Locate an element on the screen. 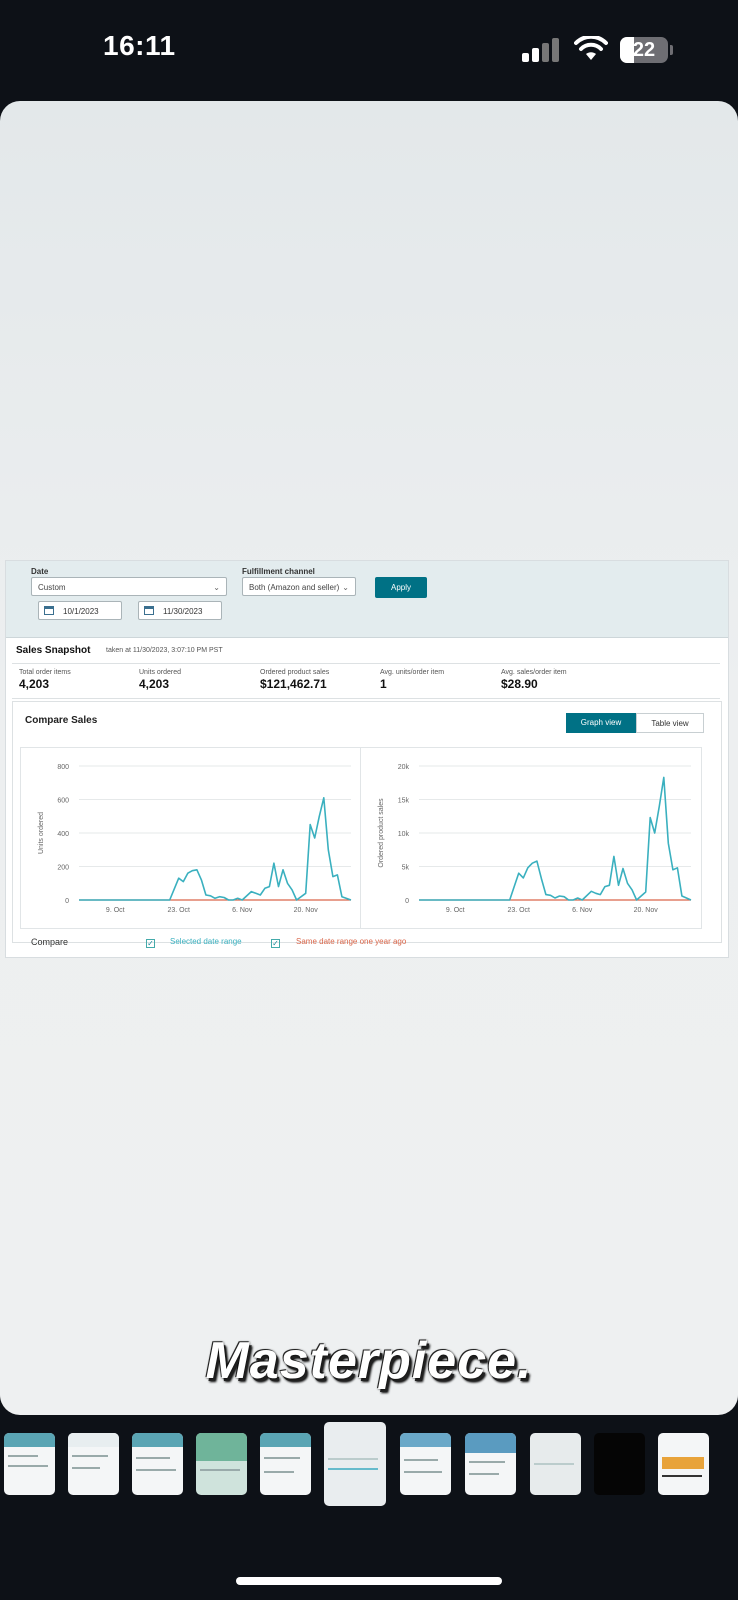 This screenshot has width=738, height=1600. year-ago-legend: Same date range one year ago is located at coordinates (351, 941).